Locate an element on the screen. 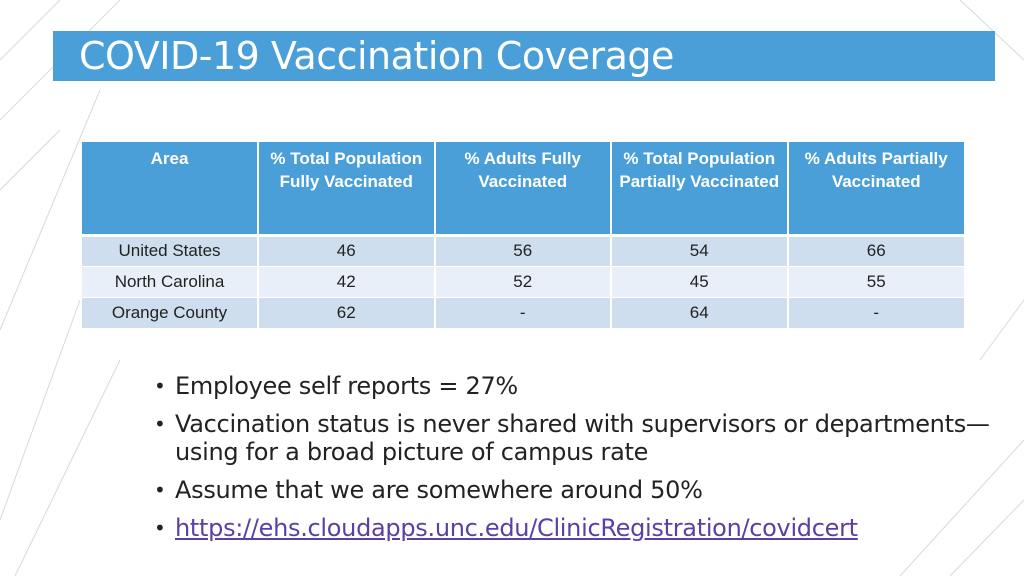 The image size is (1024, 576). table-cell: 42 is located at coordinates (347, 282).